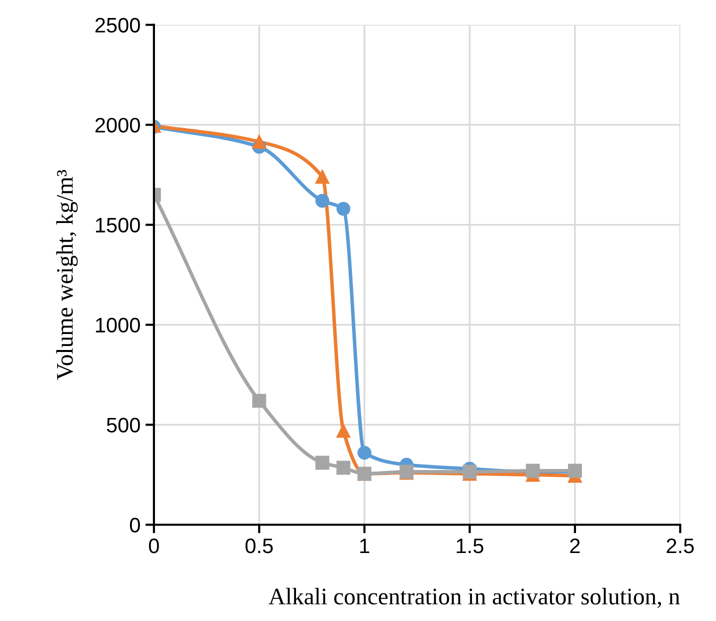 This screenshot has width=716, height=621. What do you see at coordinates (118, 225) in the screenshot?
I see `y-tick-label: 1500` at bounding box center [118, 225].